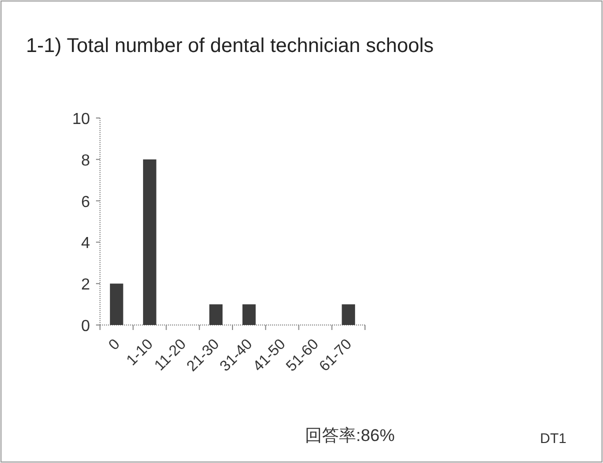 The width and height of the screenshot is (603, 463). Describe the element at coordinates (85, 202) in the screenshot. I see `y-tick-label: 6` at that location.